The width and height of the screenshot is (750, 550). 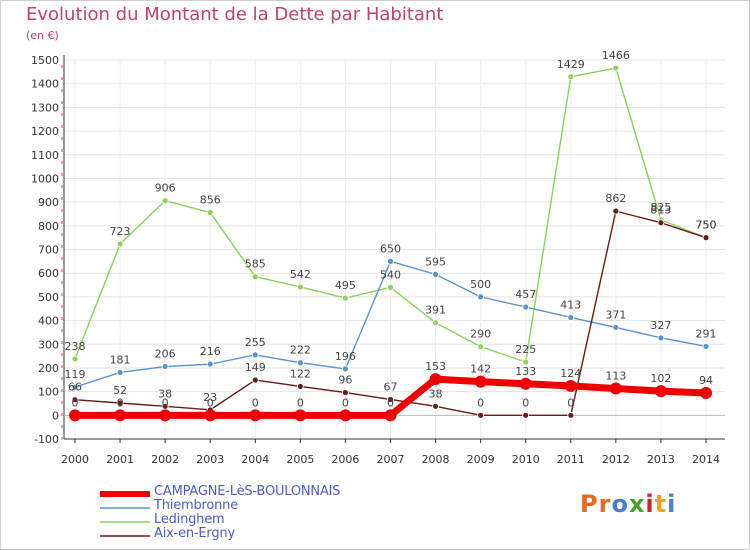 I want to click on legend-label-aix-en-ergny: Aix-en-Ergny, so click(x=194, y=533).